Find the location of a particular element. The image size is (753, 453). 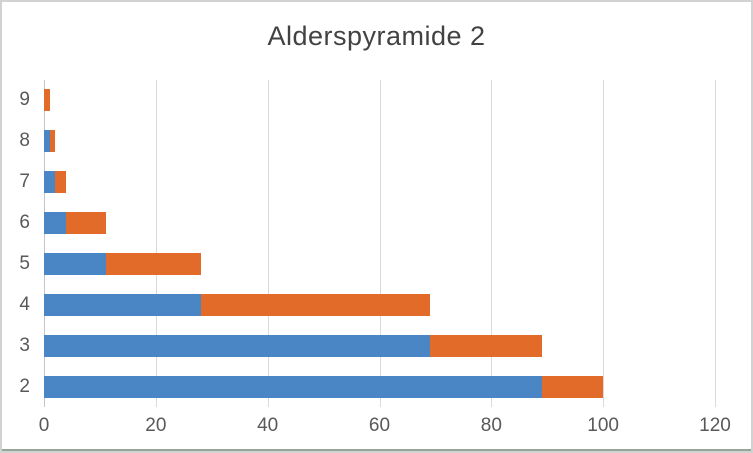

x-axis-label: 40 is located at coordinates (268, 425).